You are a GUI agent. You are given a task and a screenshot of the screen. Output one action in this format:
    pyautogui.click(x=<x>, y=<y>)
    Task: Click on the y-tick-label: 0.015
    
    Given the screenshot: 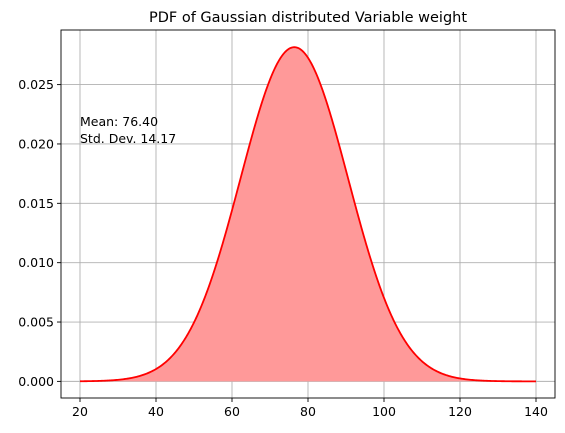 What is the action you would take?
    pyautogui.click(x=36, y=203)
    